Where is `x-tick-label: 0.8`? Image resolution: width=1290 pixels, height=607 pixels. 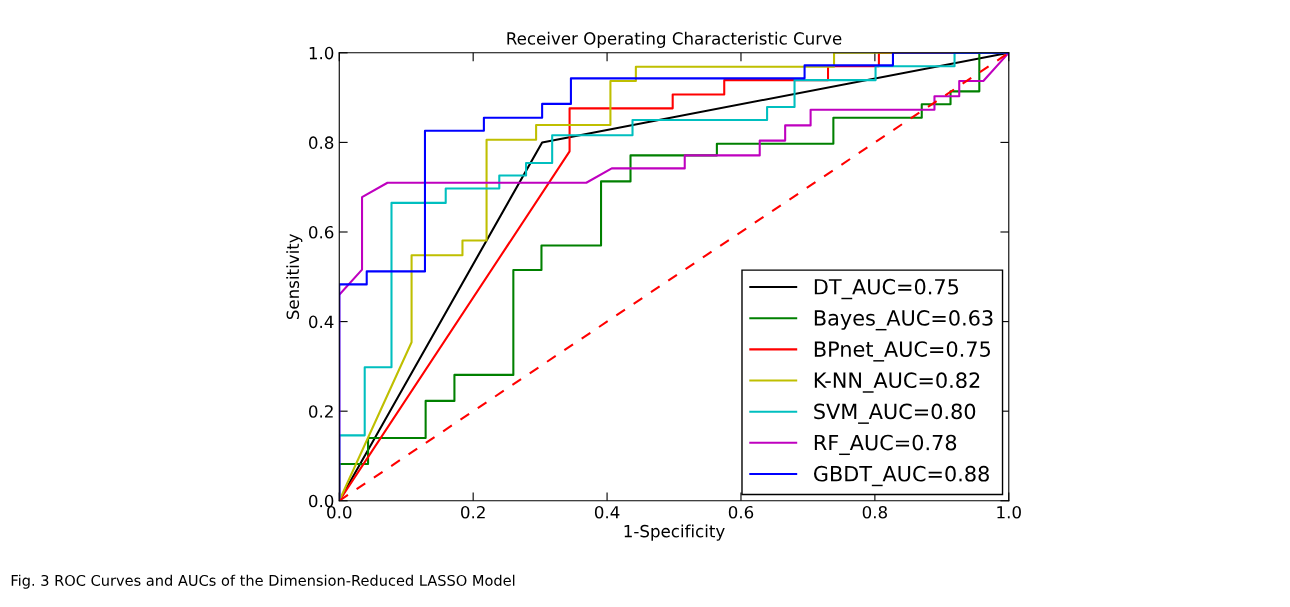
x-tick-label: 0.8 is located at coordinates (874, 512).